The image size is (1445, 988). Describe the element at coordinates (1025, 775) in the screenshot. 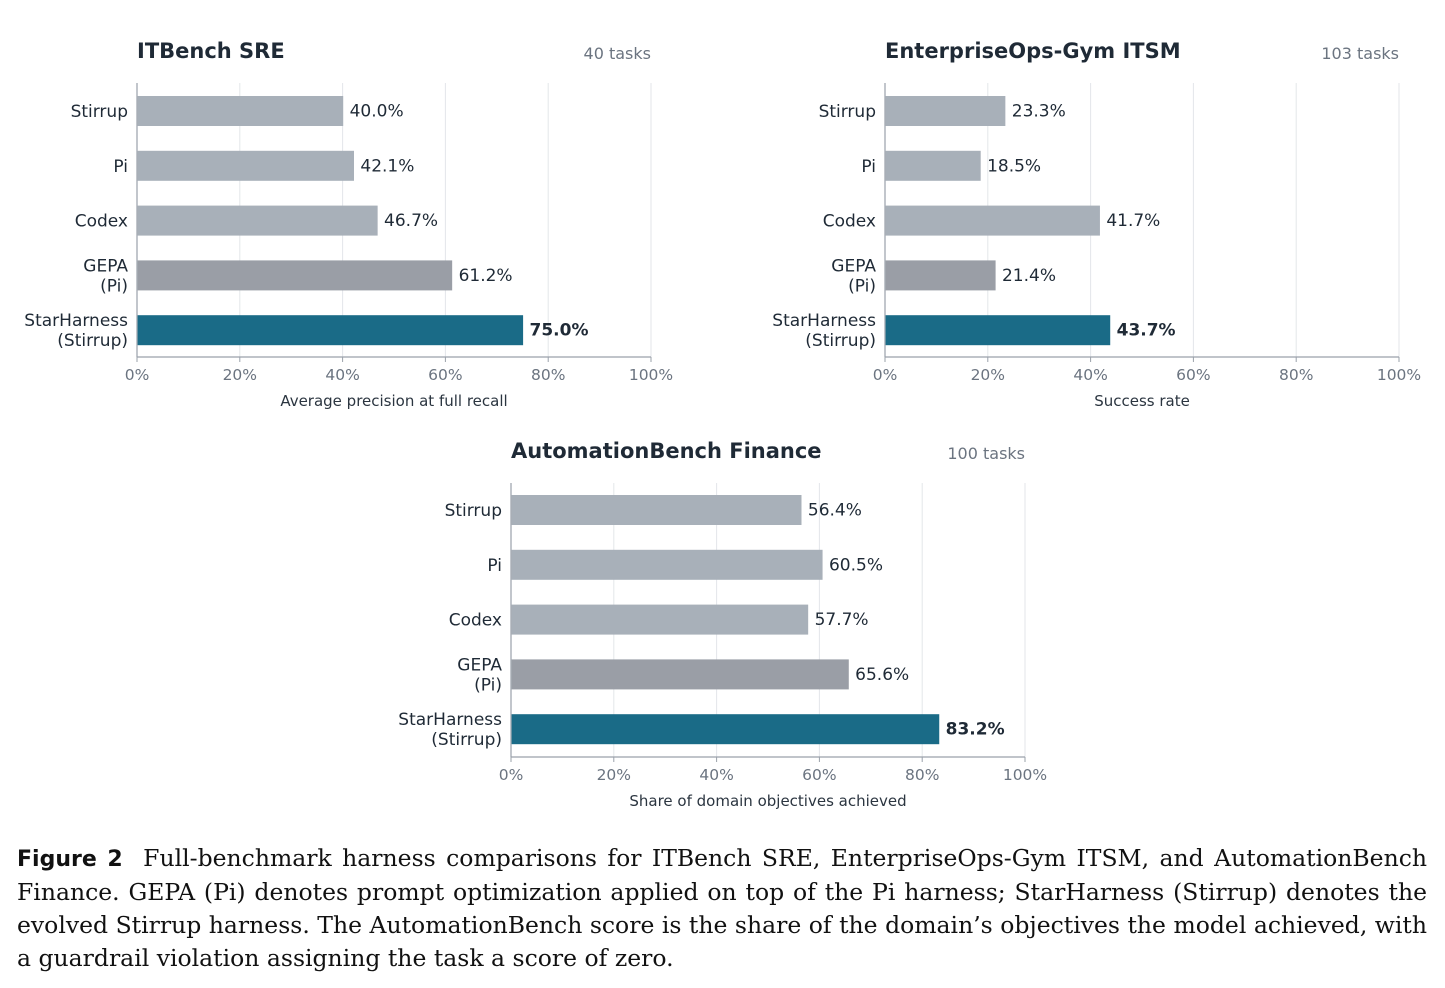

I see `panel-3-x-tick-label: 100%` at that location.